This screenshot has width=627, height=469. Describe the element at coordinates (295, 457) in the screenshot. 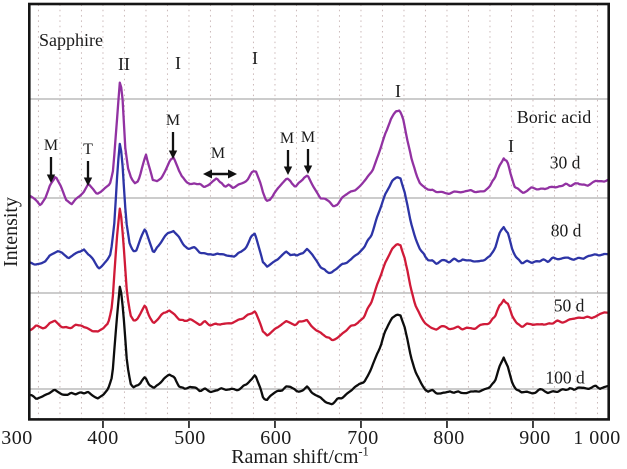

I see `x-axis-title-text: Raman shift/cm` at that location.